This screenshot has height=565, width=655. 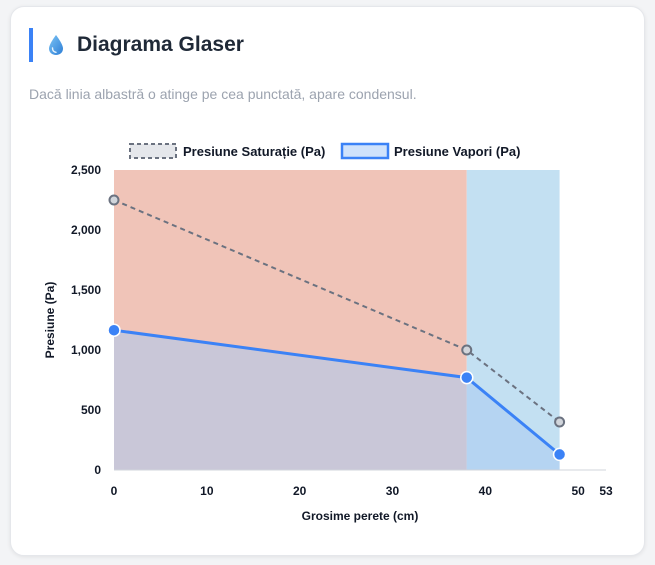 What do you see at coordinates (457, 151) in the screenshot?
I see `legend-label-vapor: Presiune Vapori (Pa)` at bounding box center [457, 151].